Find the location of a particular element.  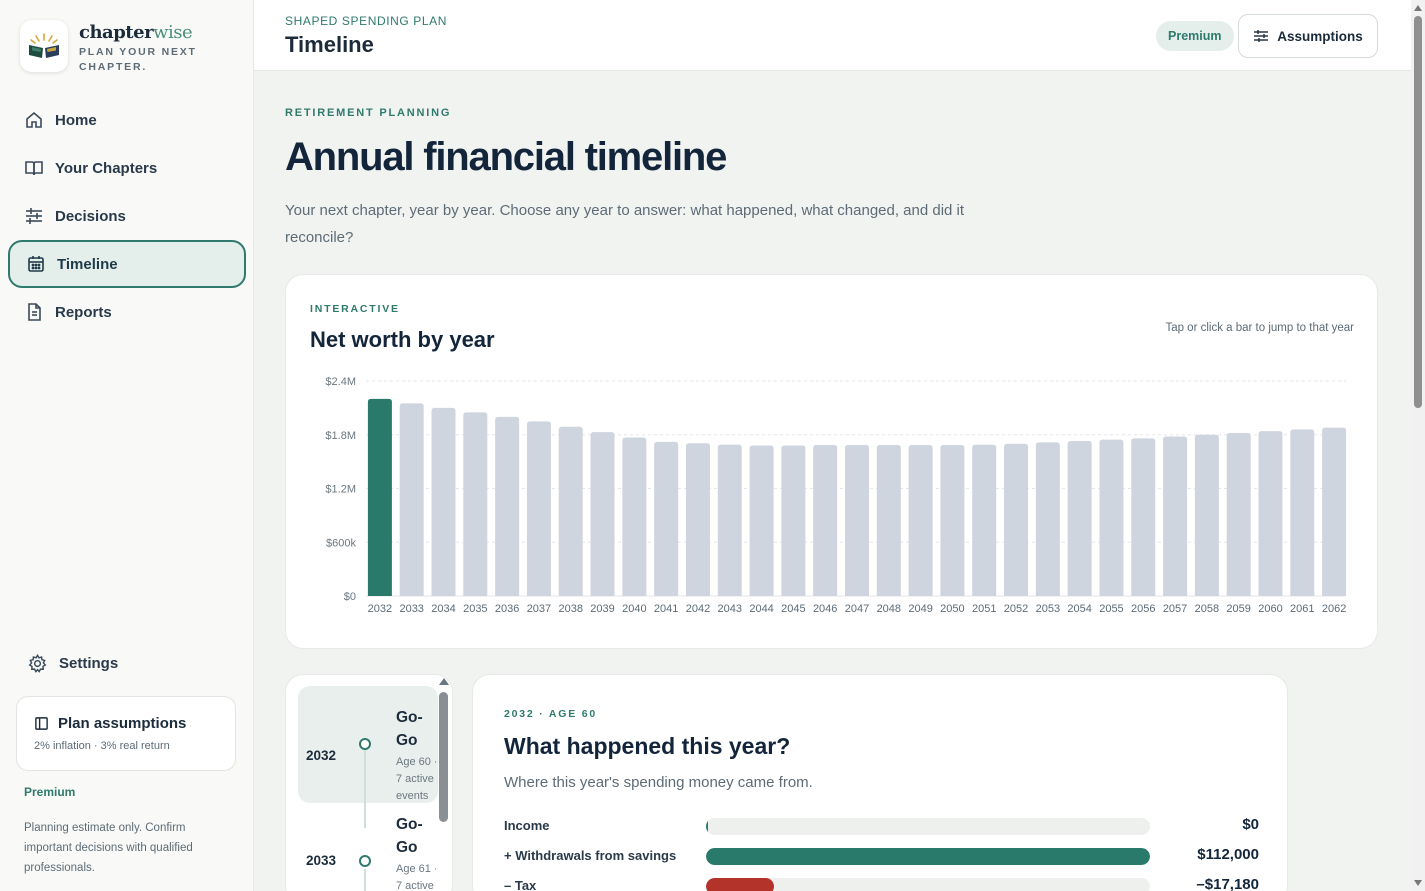

sidebar-item-timeline: Timeline is located at coordinates (127, 264).